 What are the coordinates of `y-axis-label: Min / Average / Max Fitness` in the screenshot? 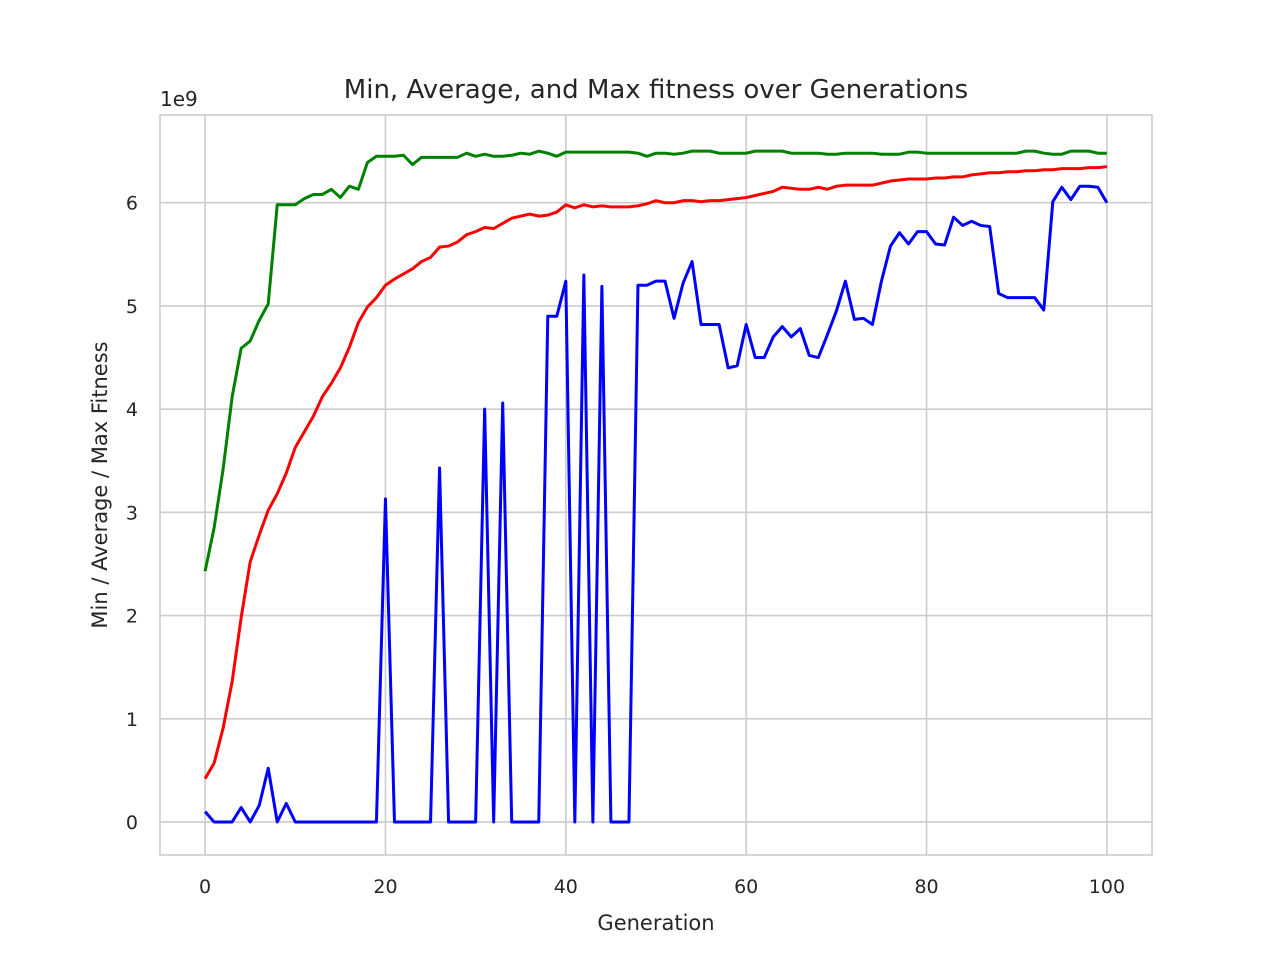 It's located at (100, 484).